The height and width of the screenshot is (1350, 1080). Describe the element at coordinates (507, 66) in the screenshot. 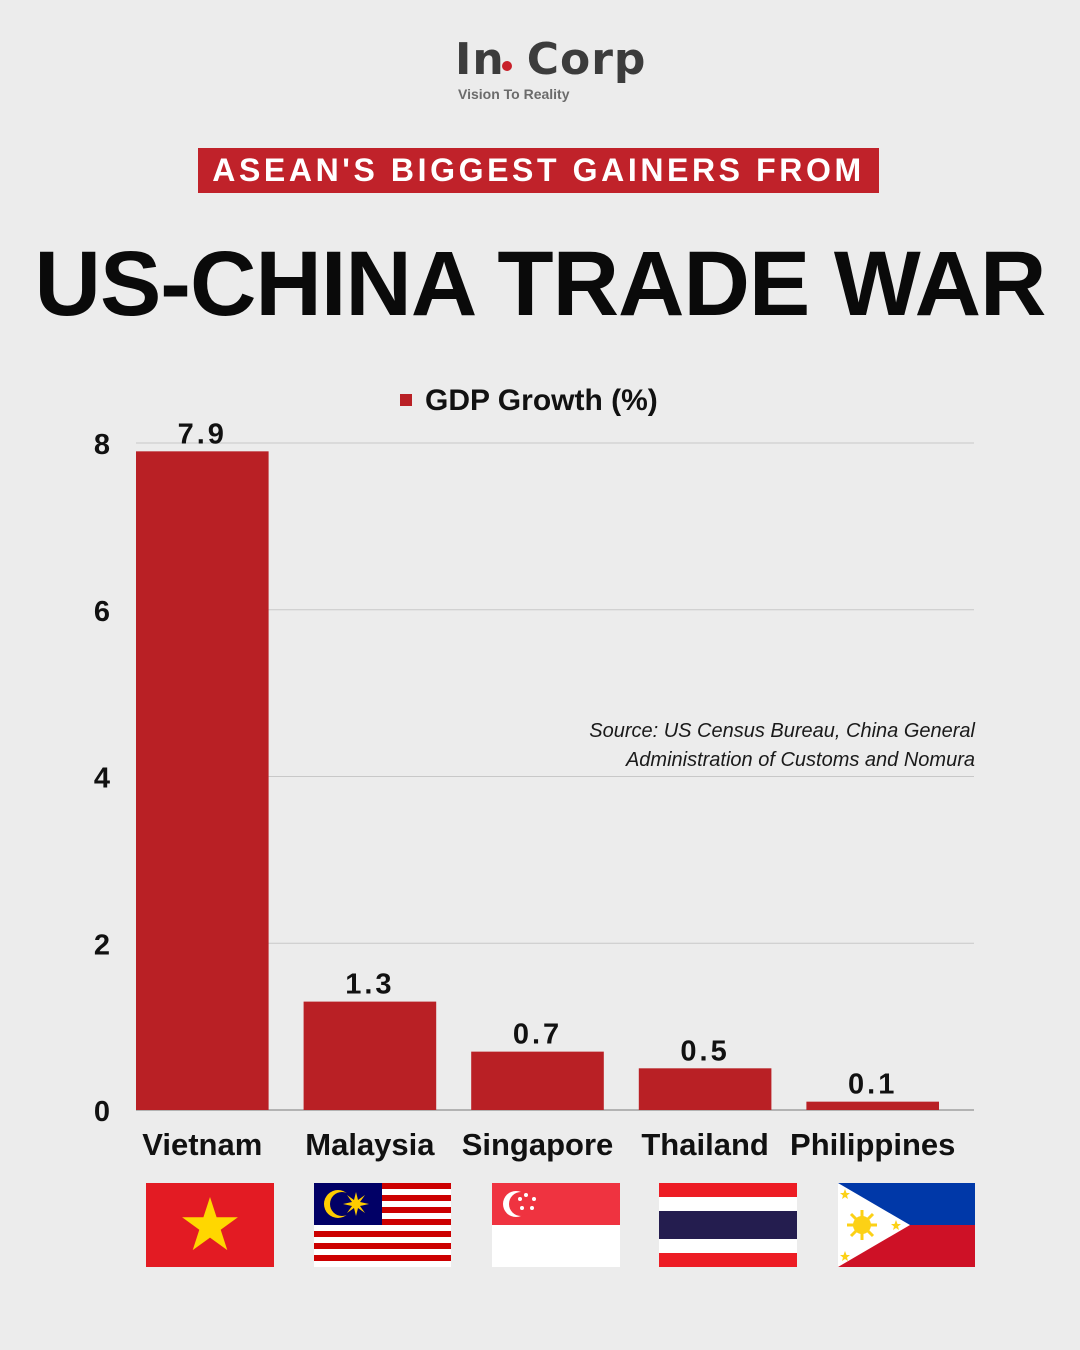

I see `logo-dot-icon` at that location.